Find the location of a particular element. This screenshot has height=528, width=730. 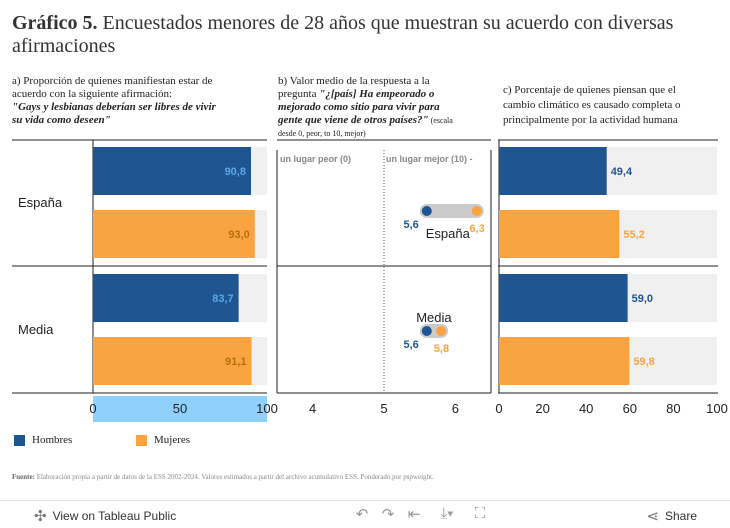

panel-b-line: b) Valor medio de la respuesta a la is located at coordinates (354, 81).